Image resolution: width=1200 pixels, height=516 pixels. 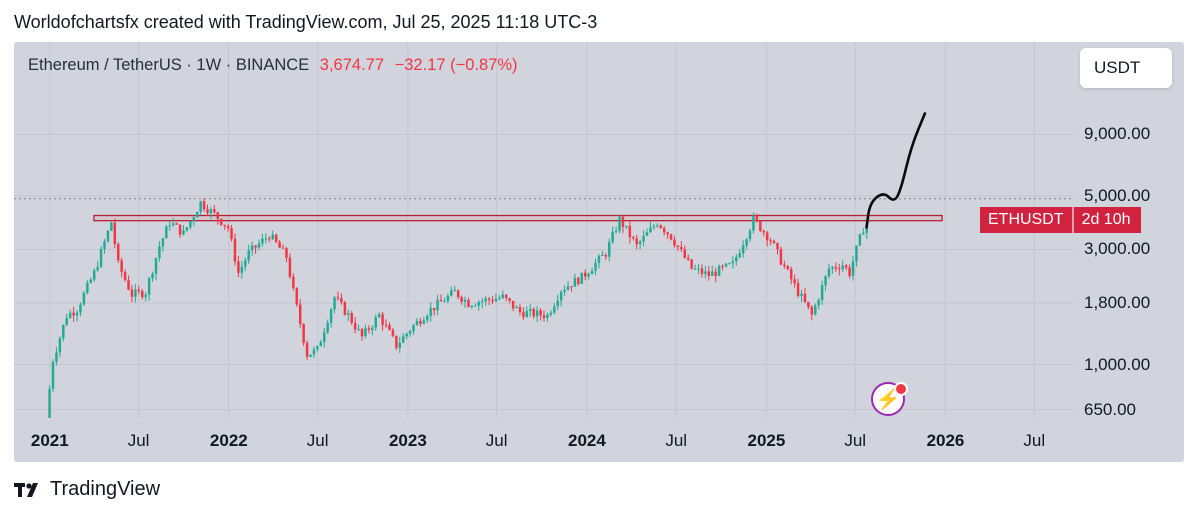 I want to click on y-tick-label: 1,000.00, so click(x=1117, y=364).